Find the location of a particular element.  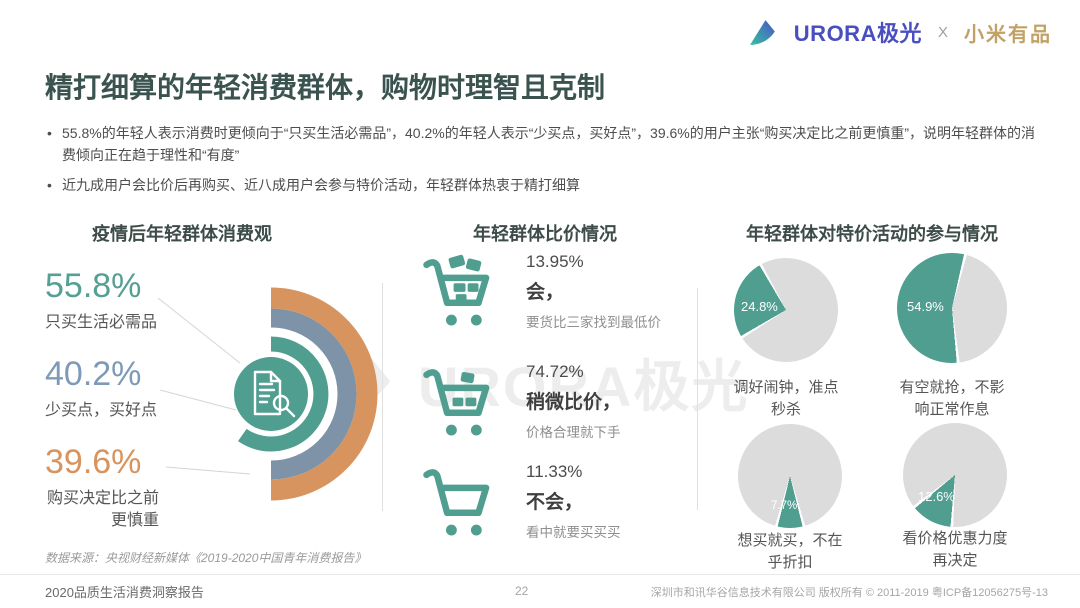

cart-full-icon is located at coordinates (456, 290).